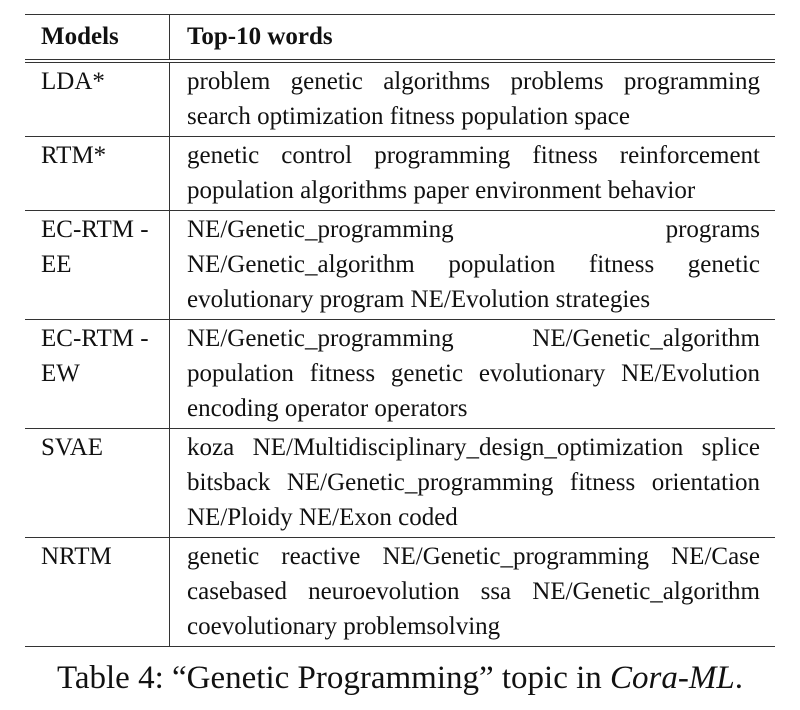 This screenshot has width=800, height=710. Describe the element at coordinates (472, 38) in the screenshot. I see `header-top-words: Top-10 words` at that location.